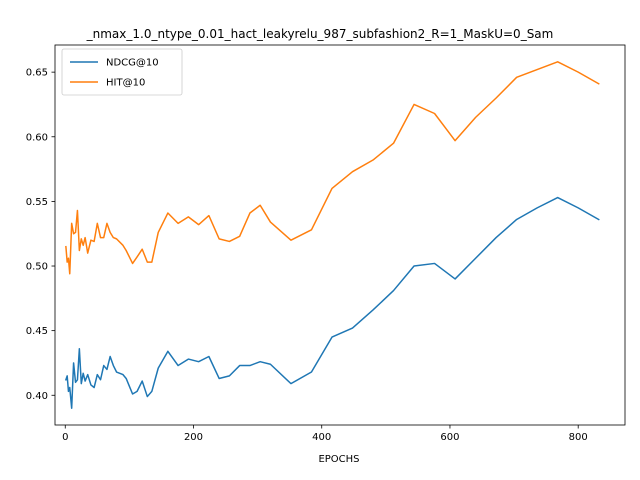 Image resolution: width=640 pixels, height=480 pixels. What do you see at coordinates (449, 437) in the screenshot?
I see `x-tick-label: 600` at bounding box center [449, 437].